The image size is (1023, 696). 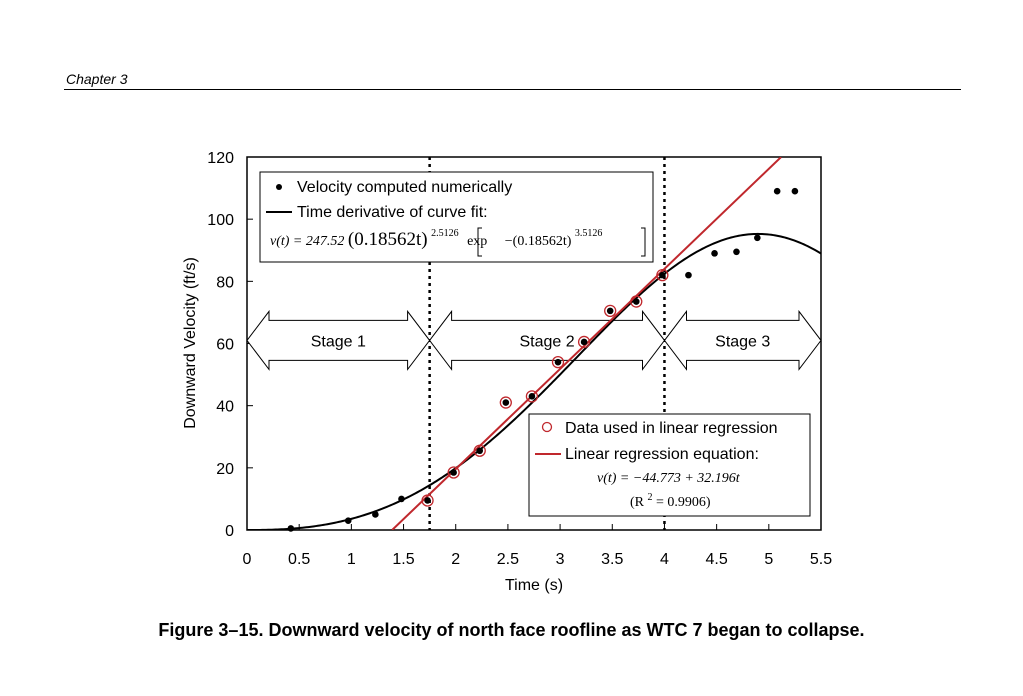 What do you see at coordinates (307, 241) in the screenshot?
I see `eq-lhs: v(t) = 247.52` at bounding box center [307, 241].